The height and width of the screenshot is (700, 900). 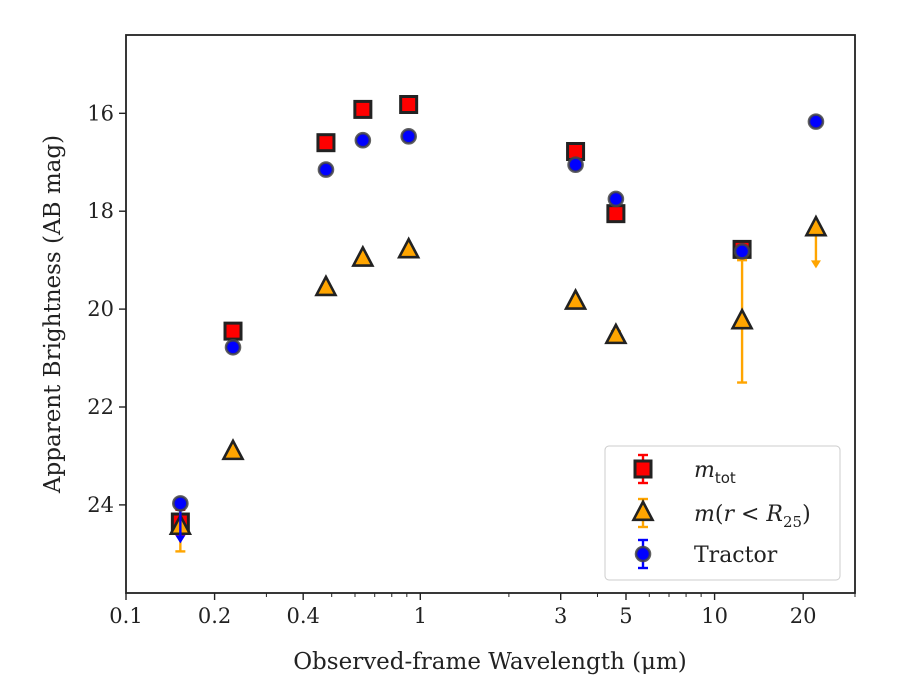 I want to click on legend-markers, so click(x=643, y=511).